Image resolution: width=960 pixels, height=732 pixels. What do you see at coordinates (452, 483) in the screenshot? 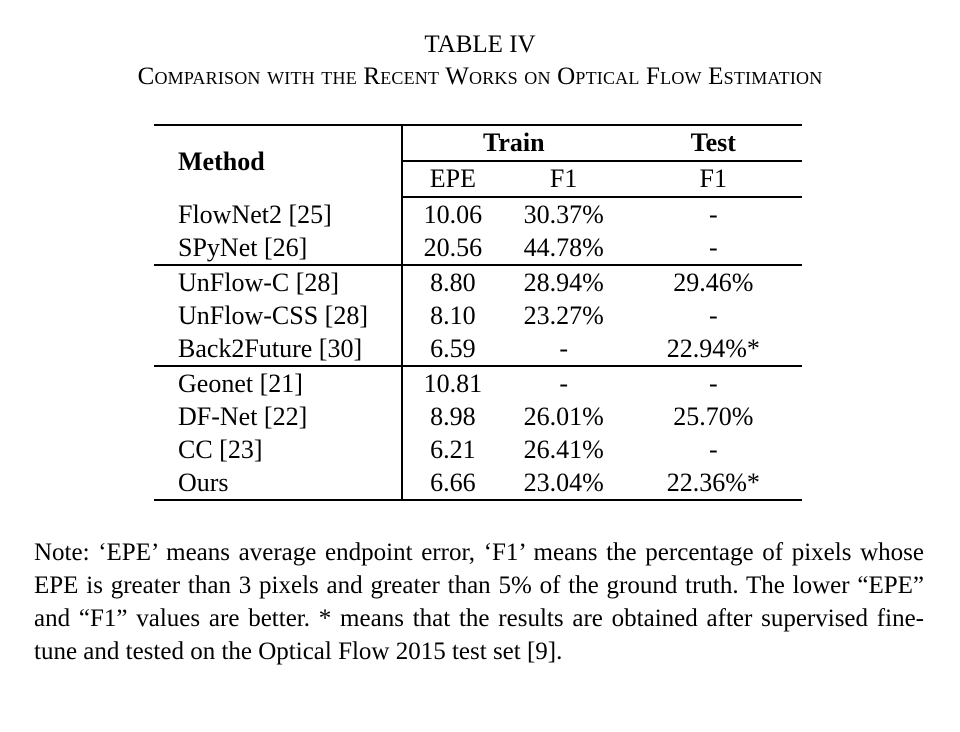
I see `cell-train-epe: 6.66` at bounding box center [452, 483].